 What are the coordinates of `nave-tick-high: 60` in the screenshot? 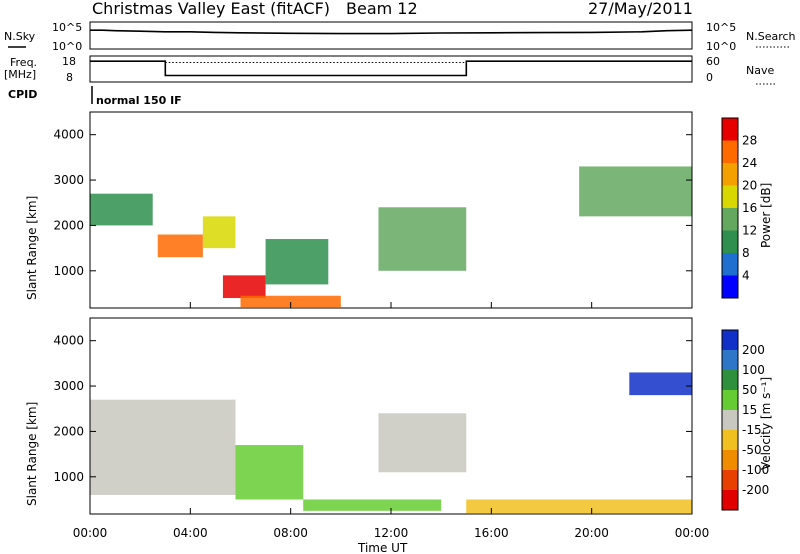 It's located at (713, 61).